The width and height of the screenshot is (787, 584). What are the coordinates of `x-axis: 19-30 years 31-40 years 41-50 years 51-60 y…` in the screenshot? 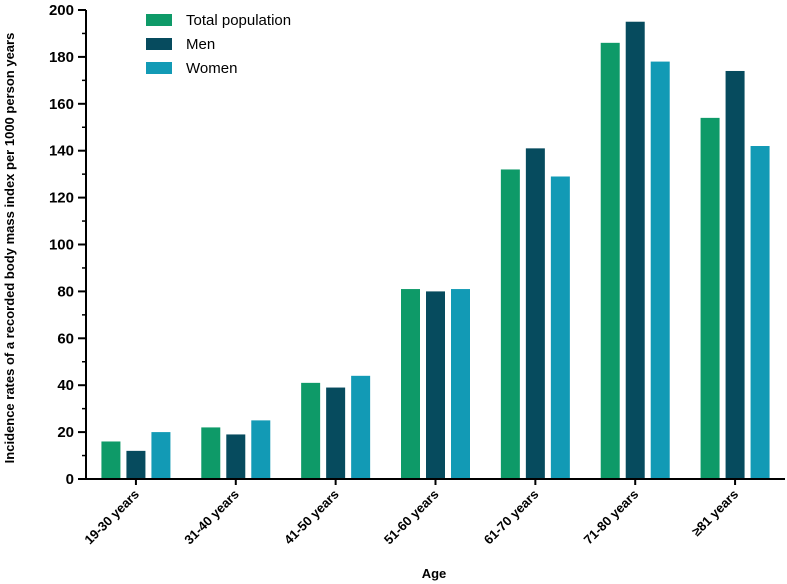 It's located at (433, 513).